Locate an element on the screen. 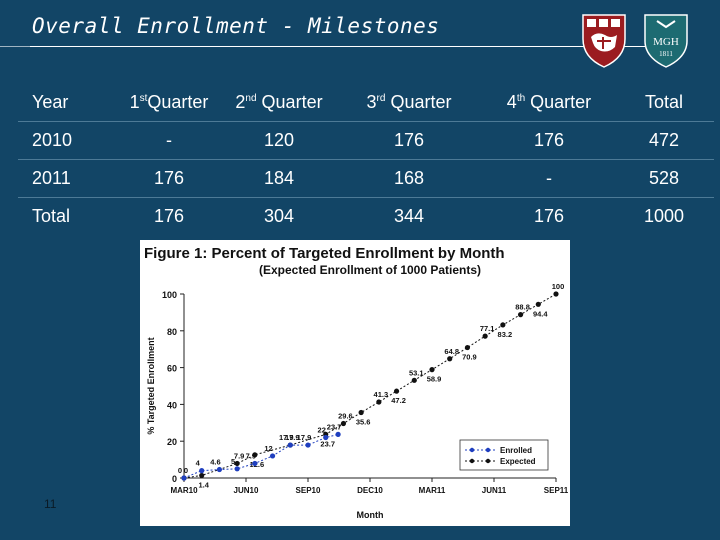 The width and height of the screenshot is (720, 540). title-rule-left is located at coordinates (15, 46).